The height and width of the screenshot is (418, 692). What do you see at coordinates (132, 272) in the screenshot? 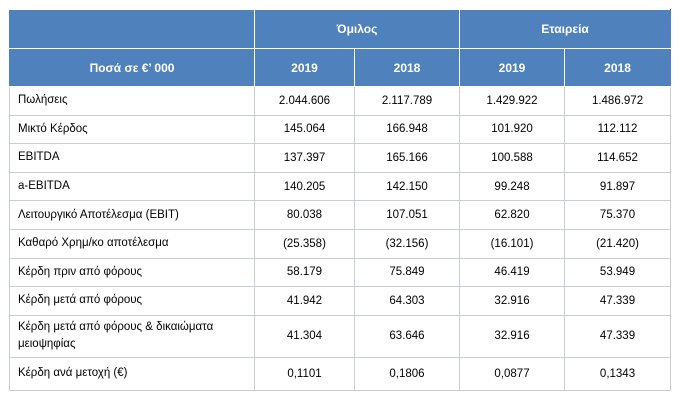
I see `row-label: Κέρδη πριν από φόρους` at bounding box center [132, 272].